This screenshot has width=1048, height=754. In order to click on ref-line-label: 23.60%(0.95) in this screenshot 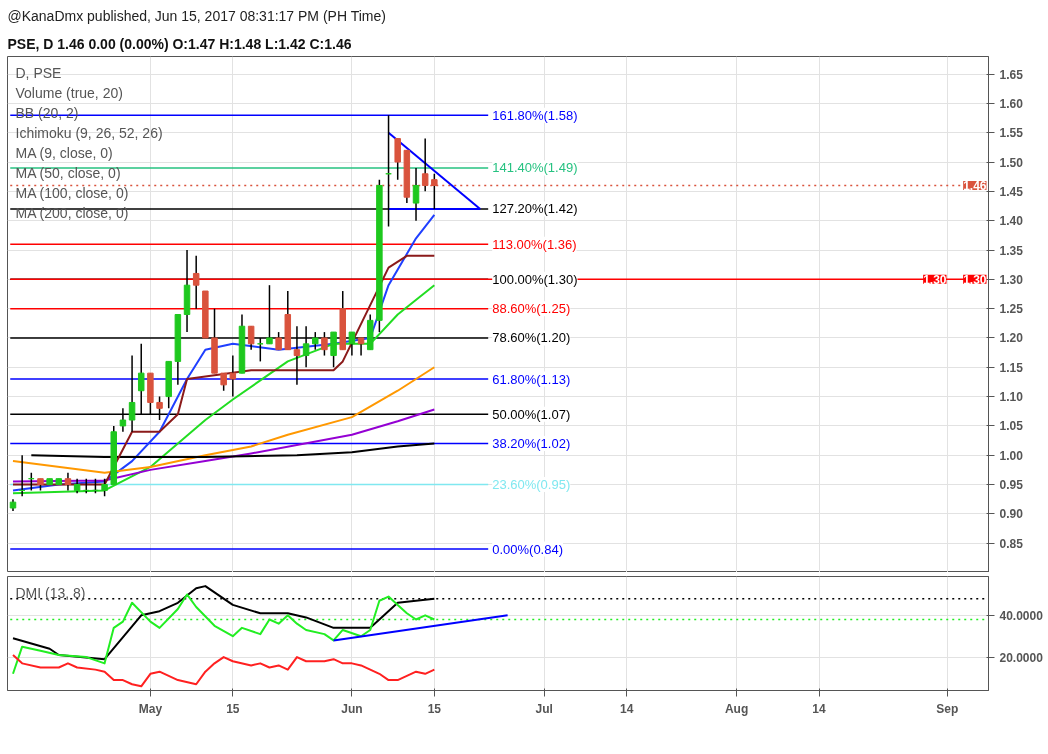, I will do `click(531, 485)`.